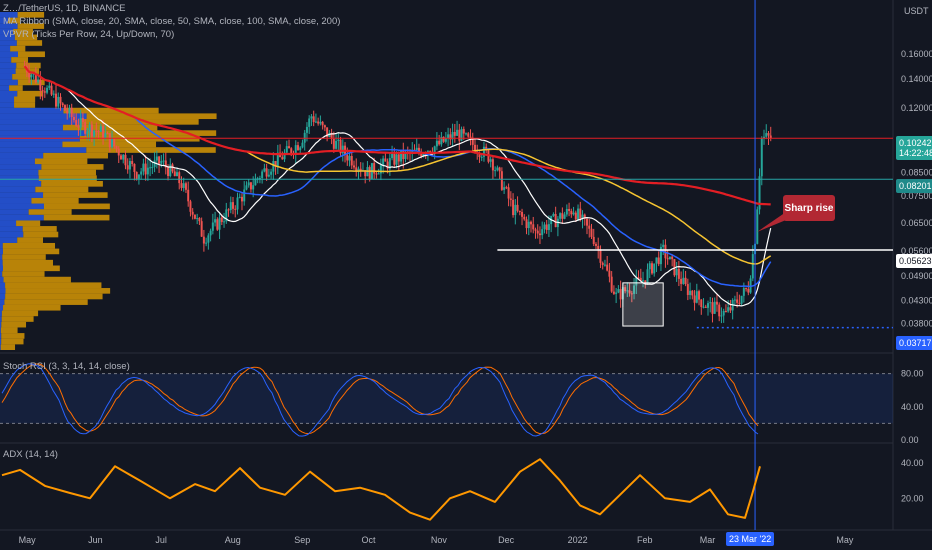 The height and width of the screenshot is (550, 932). What do you see at coordinates (912, 463) in the screenshot?
I see `adx-y-tick: 40.00` at bounding box center [912, 463].